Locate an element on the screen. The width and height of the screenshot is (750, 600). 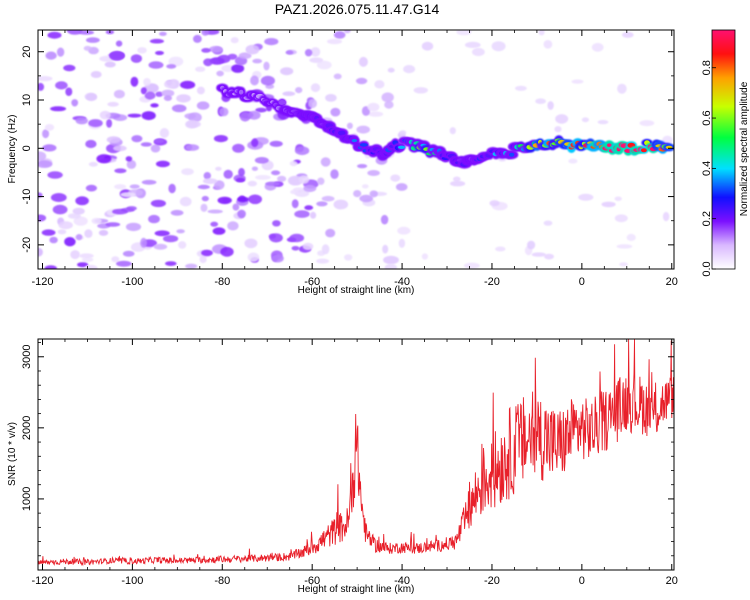
x-tick-label: -40 is located at coordinates (402, 282).